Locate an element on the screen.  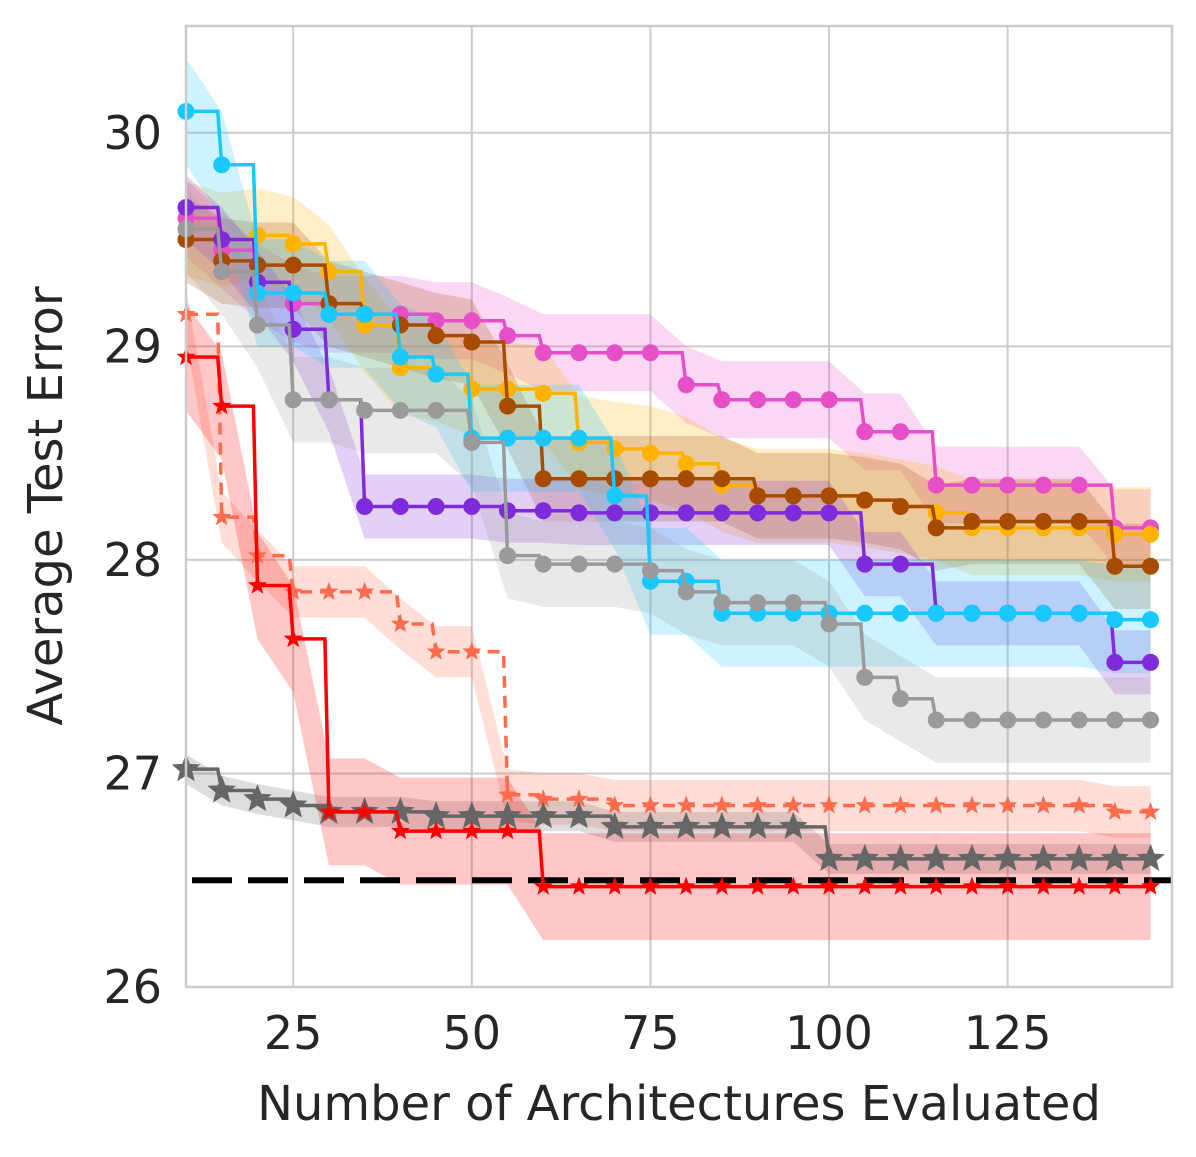
y-tick-labels: 26 27 28 29 30 is located at coordinates (132, 560).